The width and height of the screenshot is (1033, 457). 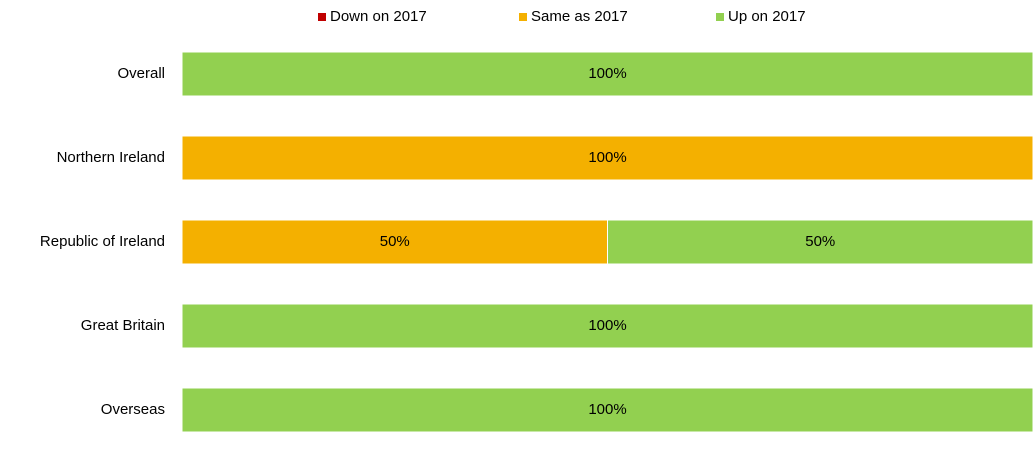 What do you see at coordinates (123, 325) in the screenshot?
I see `y-tick-label: Great Britain` at bounding box center [123, 325].